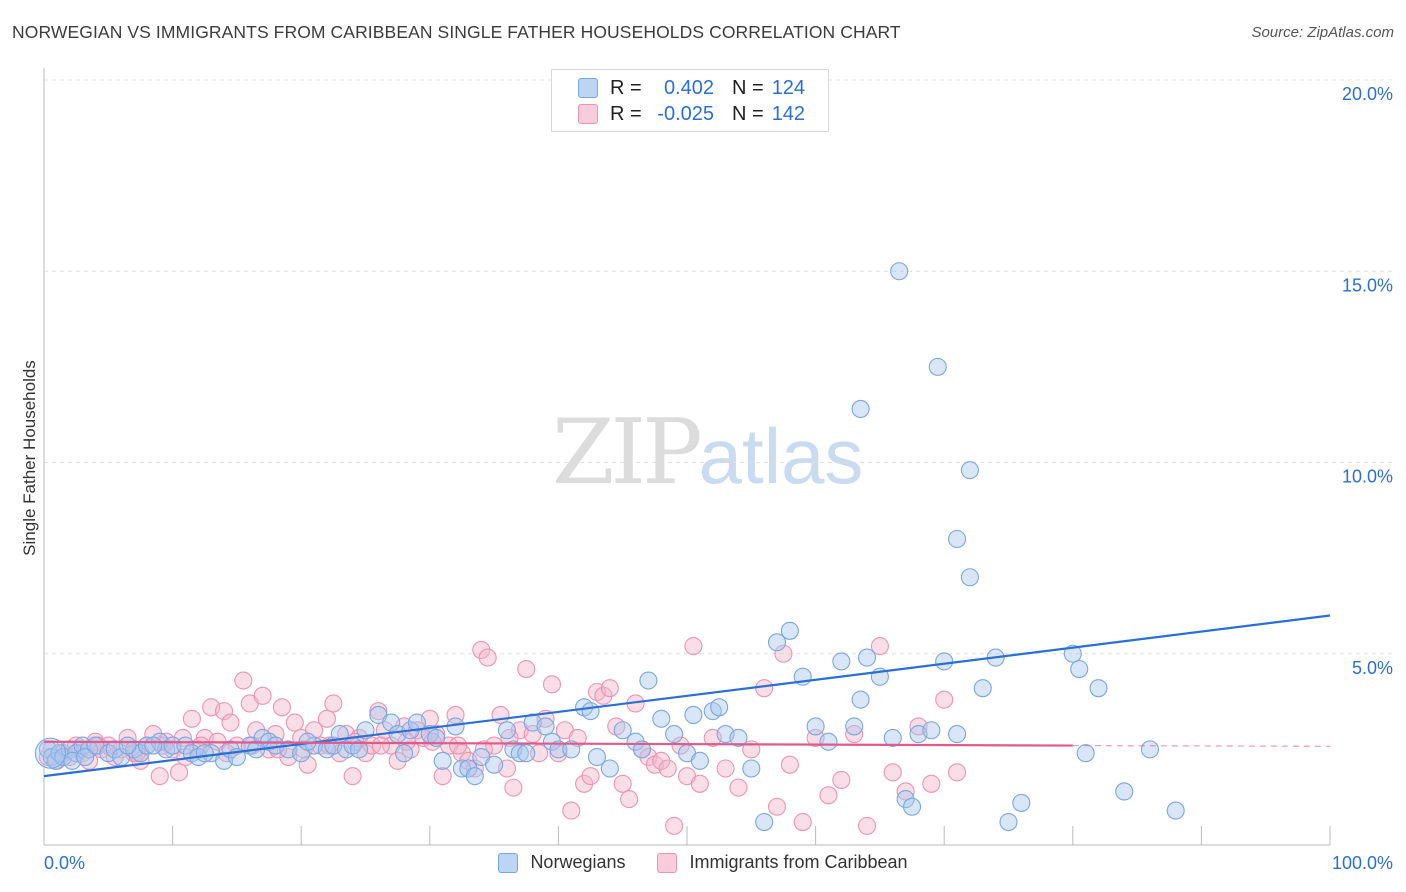  Describe the element at coordinates (578, 862) in the screenshot. I see `legend-label-norwegians: Norwegians` at that location.